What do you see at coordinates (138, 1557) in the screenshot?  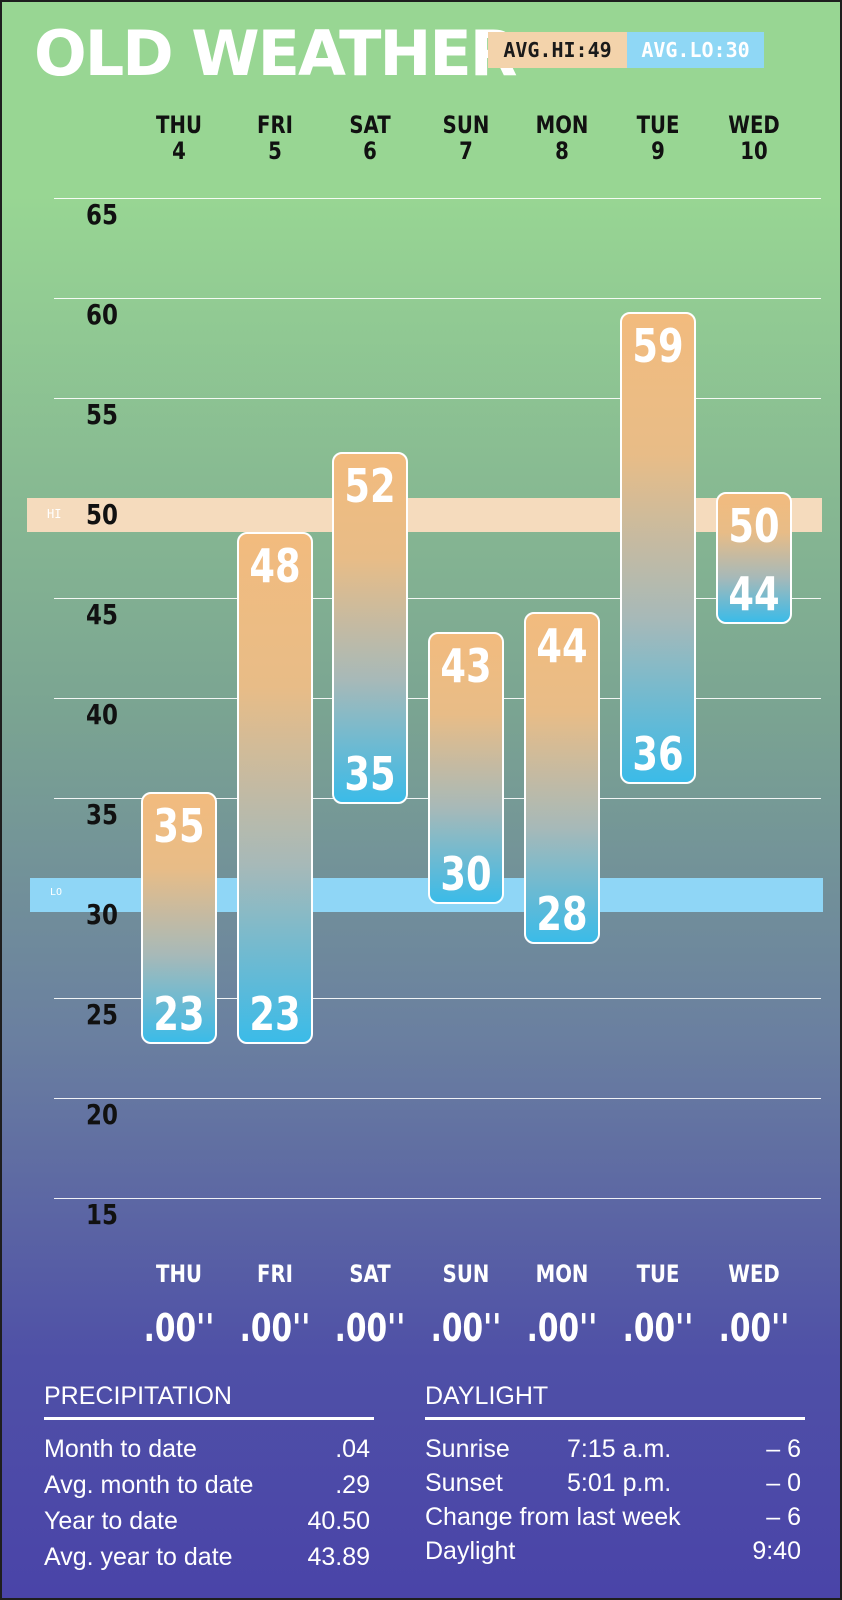 I see `precip-row-label: Avg. year to date` at bounding box center [138, 1557].